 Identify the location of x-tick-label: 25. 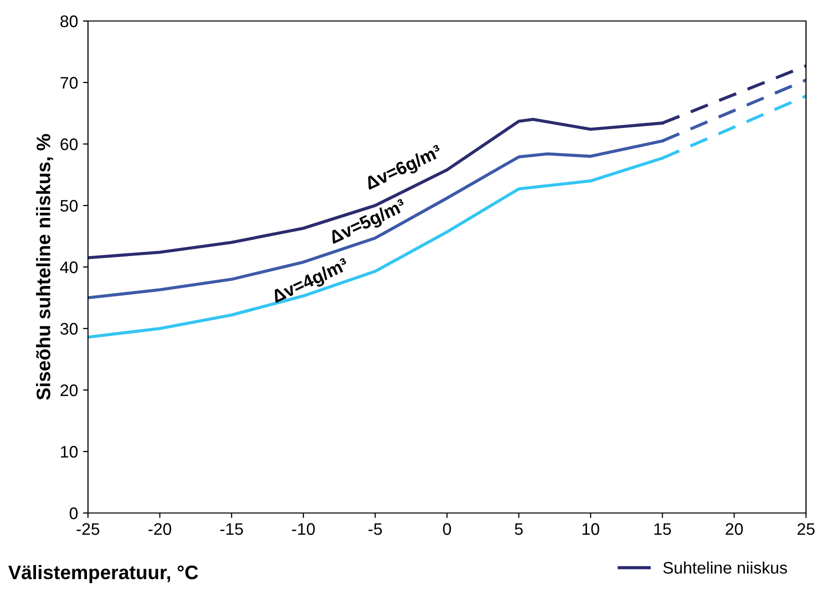
(806, 529).